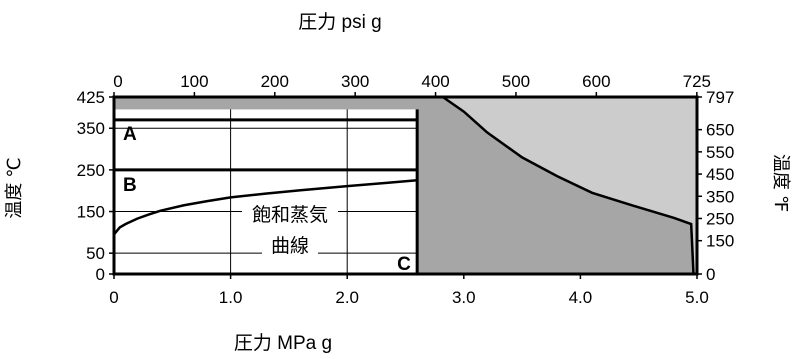  Describe the element at coordinates (130, 134) in the screenshot. I see `zone-label-a: A` at that location.